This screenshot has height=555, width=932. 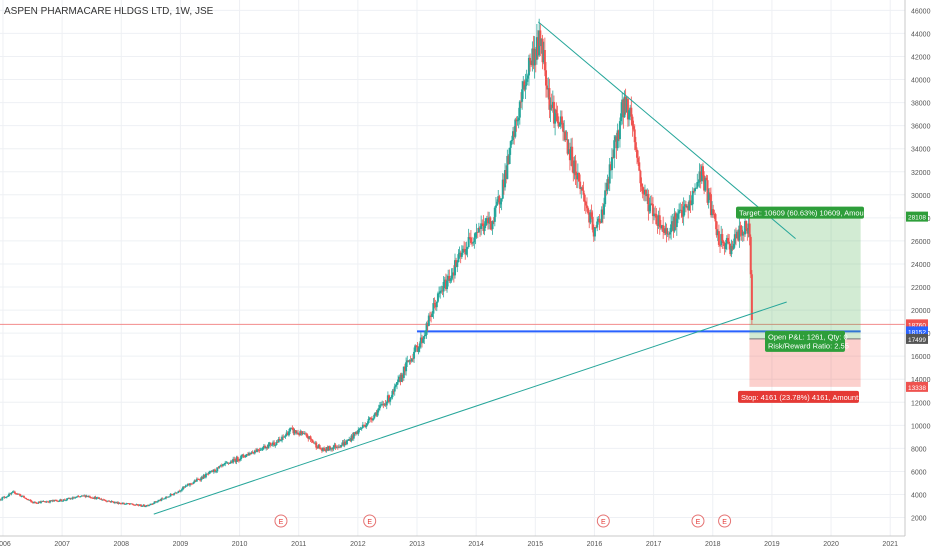 What do you see at coordinates (917, 388) in the screenshot?
I see `stop-price-tag-label: 13338` at bounding box center [917, 388].